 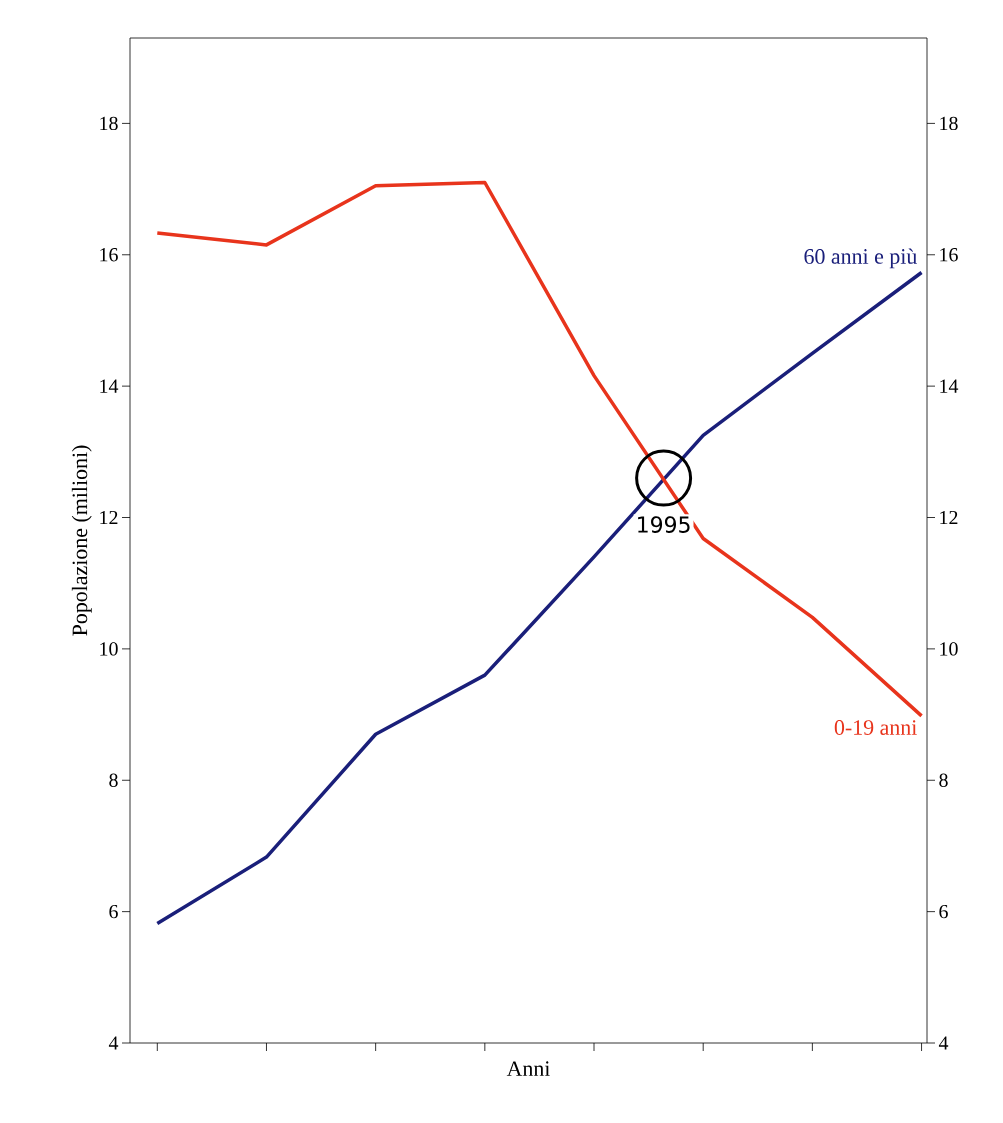 What do you see at coordinates (81, 540) in the screenshot?
I see `y-axis-title: Popolazione (milioni)` at bounding box center [81, 540].